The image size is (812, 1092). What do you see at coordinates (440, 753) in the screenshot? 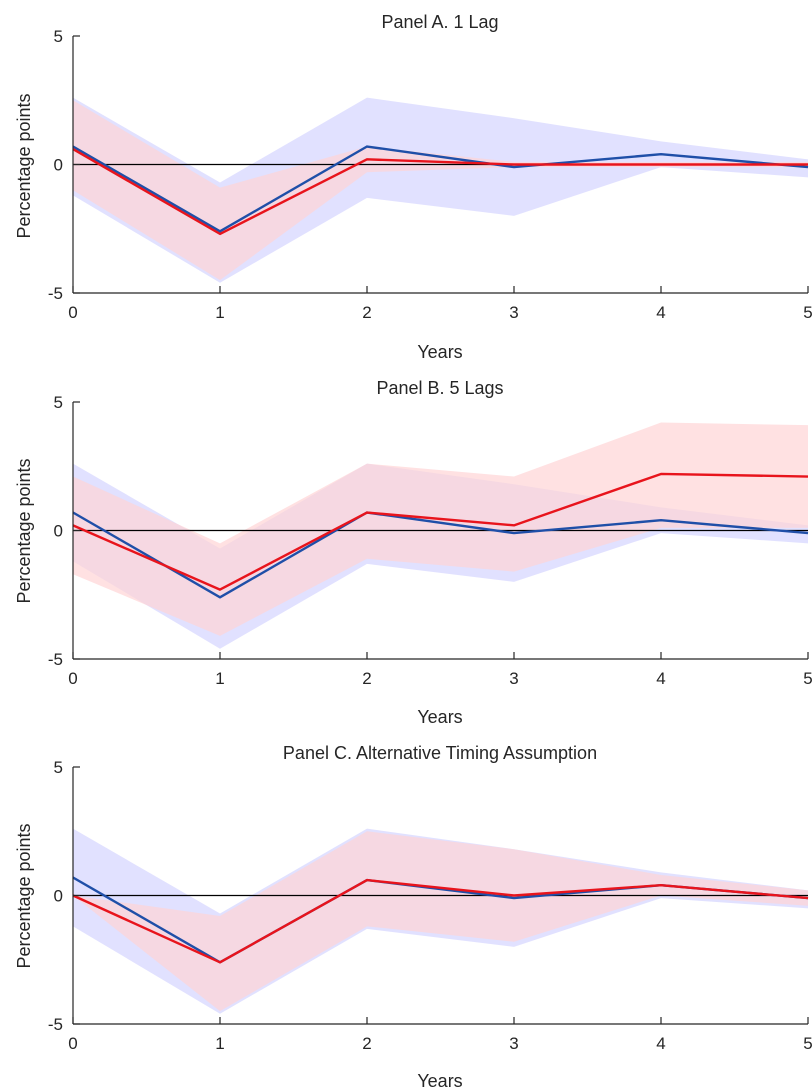
I see `panel-title: Panel C. Alternative Timing Assumption` at bounding box center [440, 753].